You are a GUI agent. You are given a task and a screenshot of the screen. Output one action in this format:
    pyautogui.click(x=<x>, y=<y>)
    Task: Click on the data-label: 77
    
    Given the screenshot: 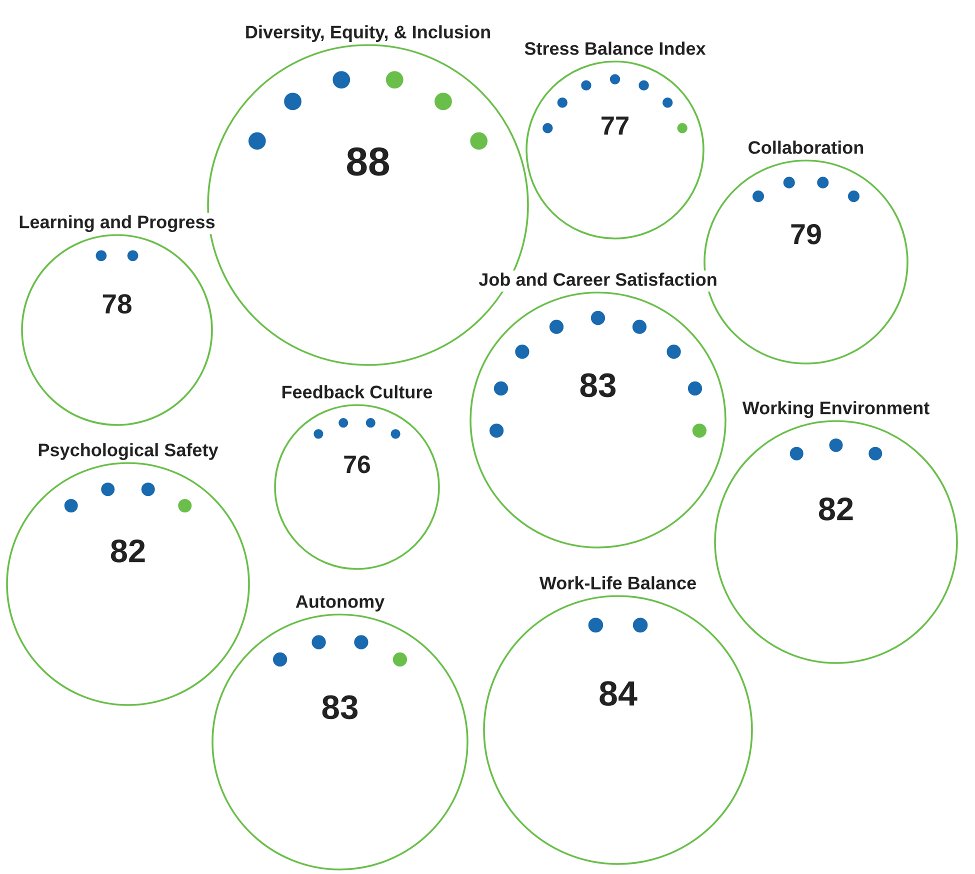 What is the action you would take?
    pyautogui.click(x=615, y=125)
    